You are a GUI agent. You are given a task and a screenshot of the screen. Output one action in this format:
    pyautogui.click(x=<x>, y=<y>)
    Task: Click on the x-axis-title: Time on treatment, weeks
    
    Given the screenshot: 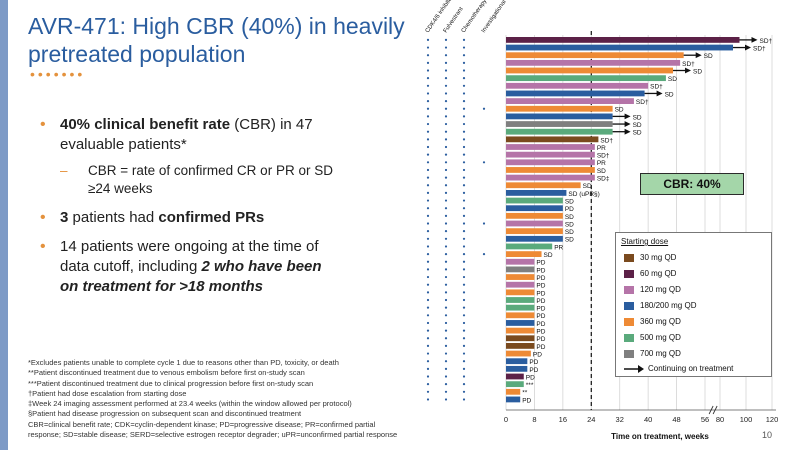 What is the action you would take?
    pyautogui.click(x=660, y=436)
    